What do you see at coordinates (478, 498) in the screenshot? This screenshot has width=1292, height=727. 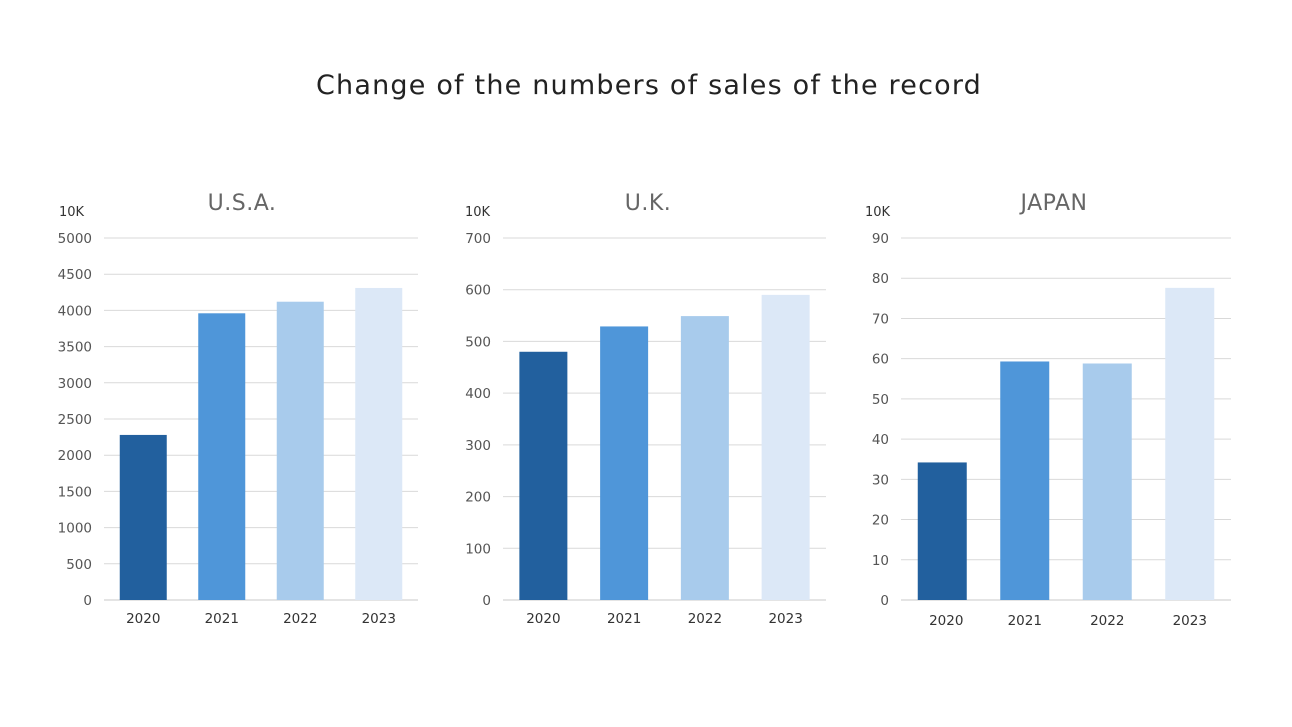 I see `y-tick-label: 200` at bounding box center [478, 498].